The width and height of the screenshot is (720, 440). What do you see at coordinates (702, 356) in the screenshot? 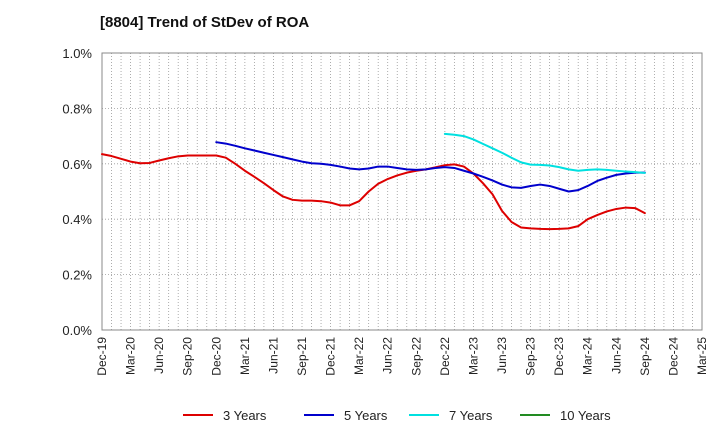
I see `x-tick-label: Mar-25` at bounding box center [702, 356].